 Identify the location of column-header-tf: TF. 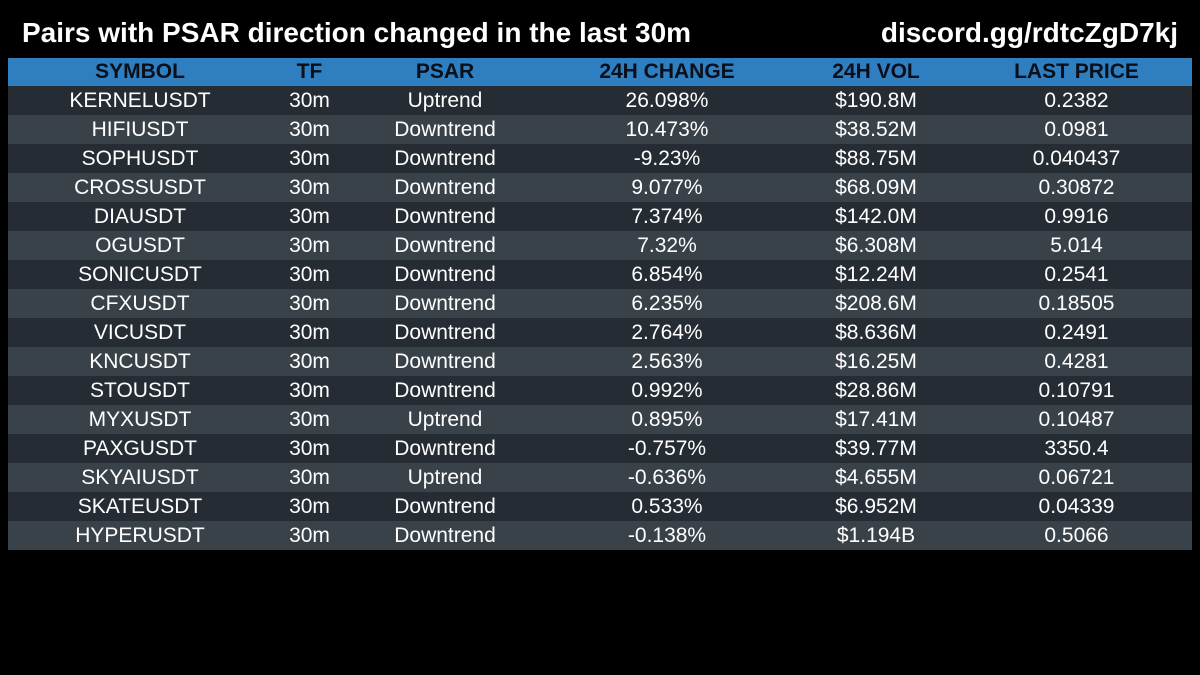
(309, 72).